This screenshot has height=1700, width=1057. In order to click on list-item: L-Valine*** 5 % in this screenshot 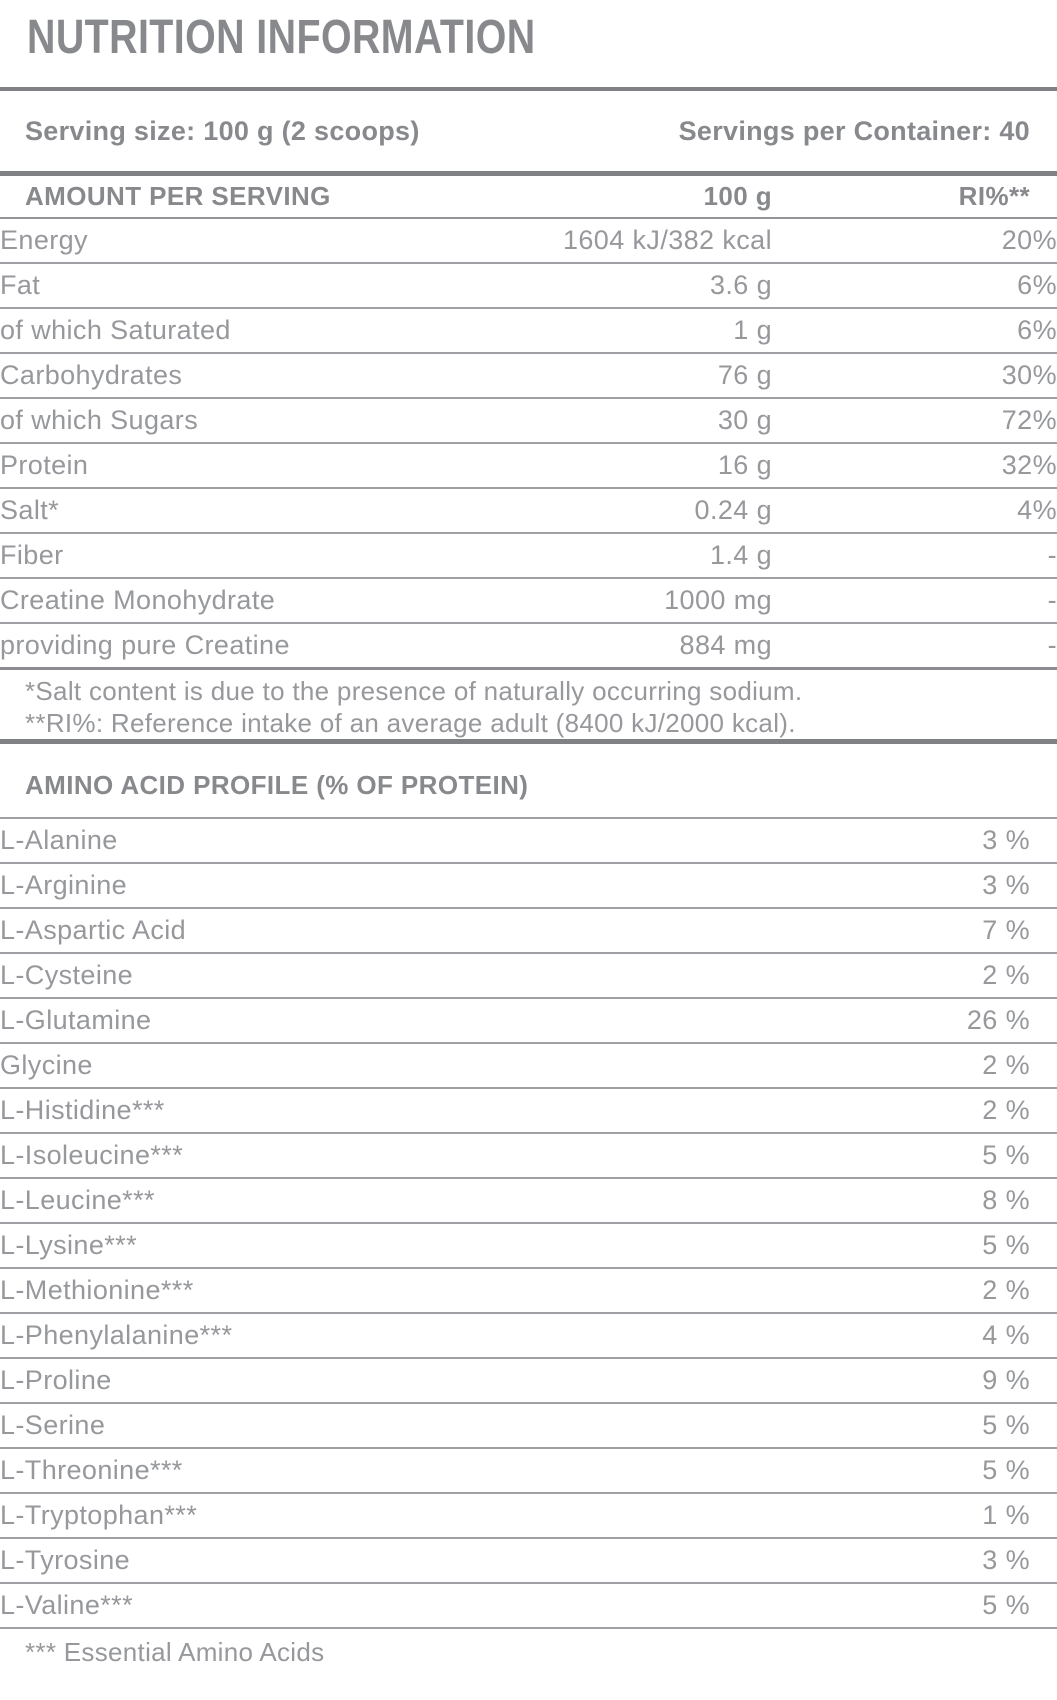, I will do `click(528, 1606)`.